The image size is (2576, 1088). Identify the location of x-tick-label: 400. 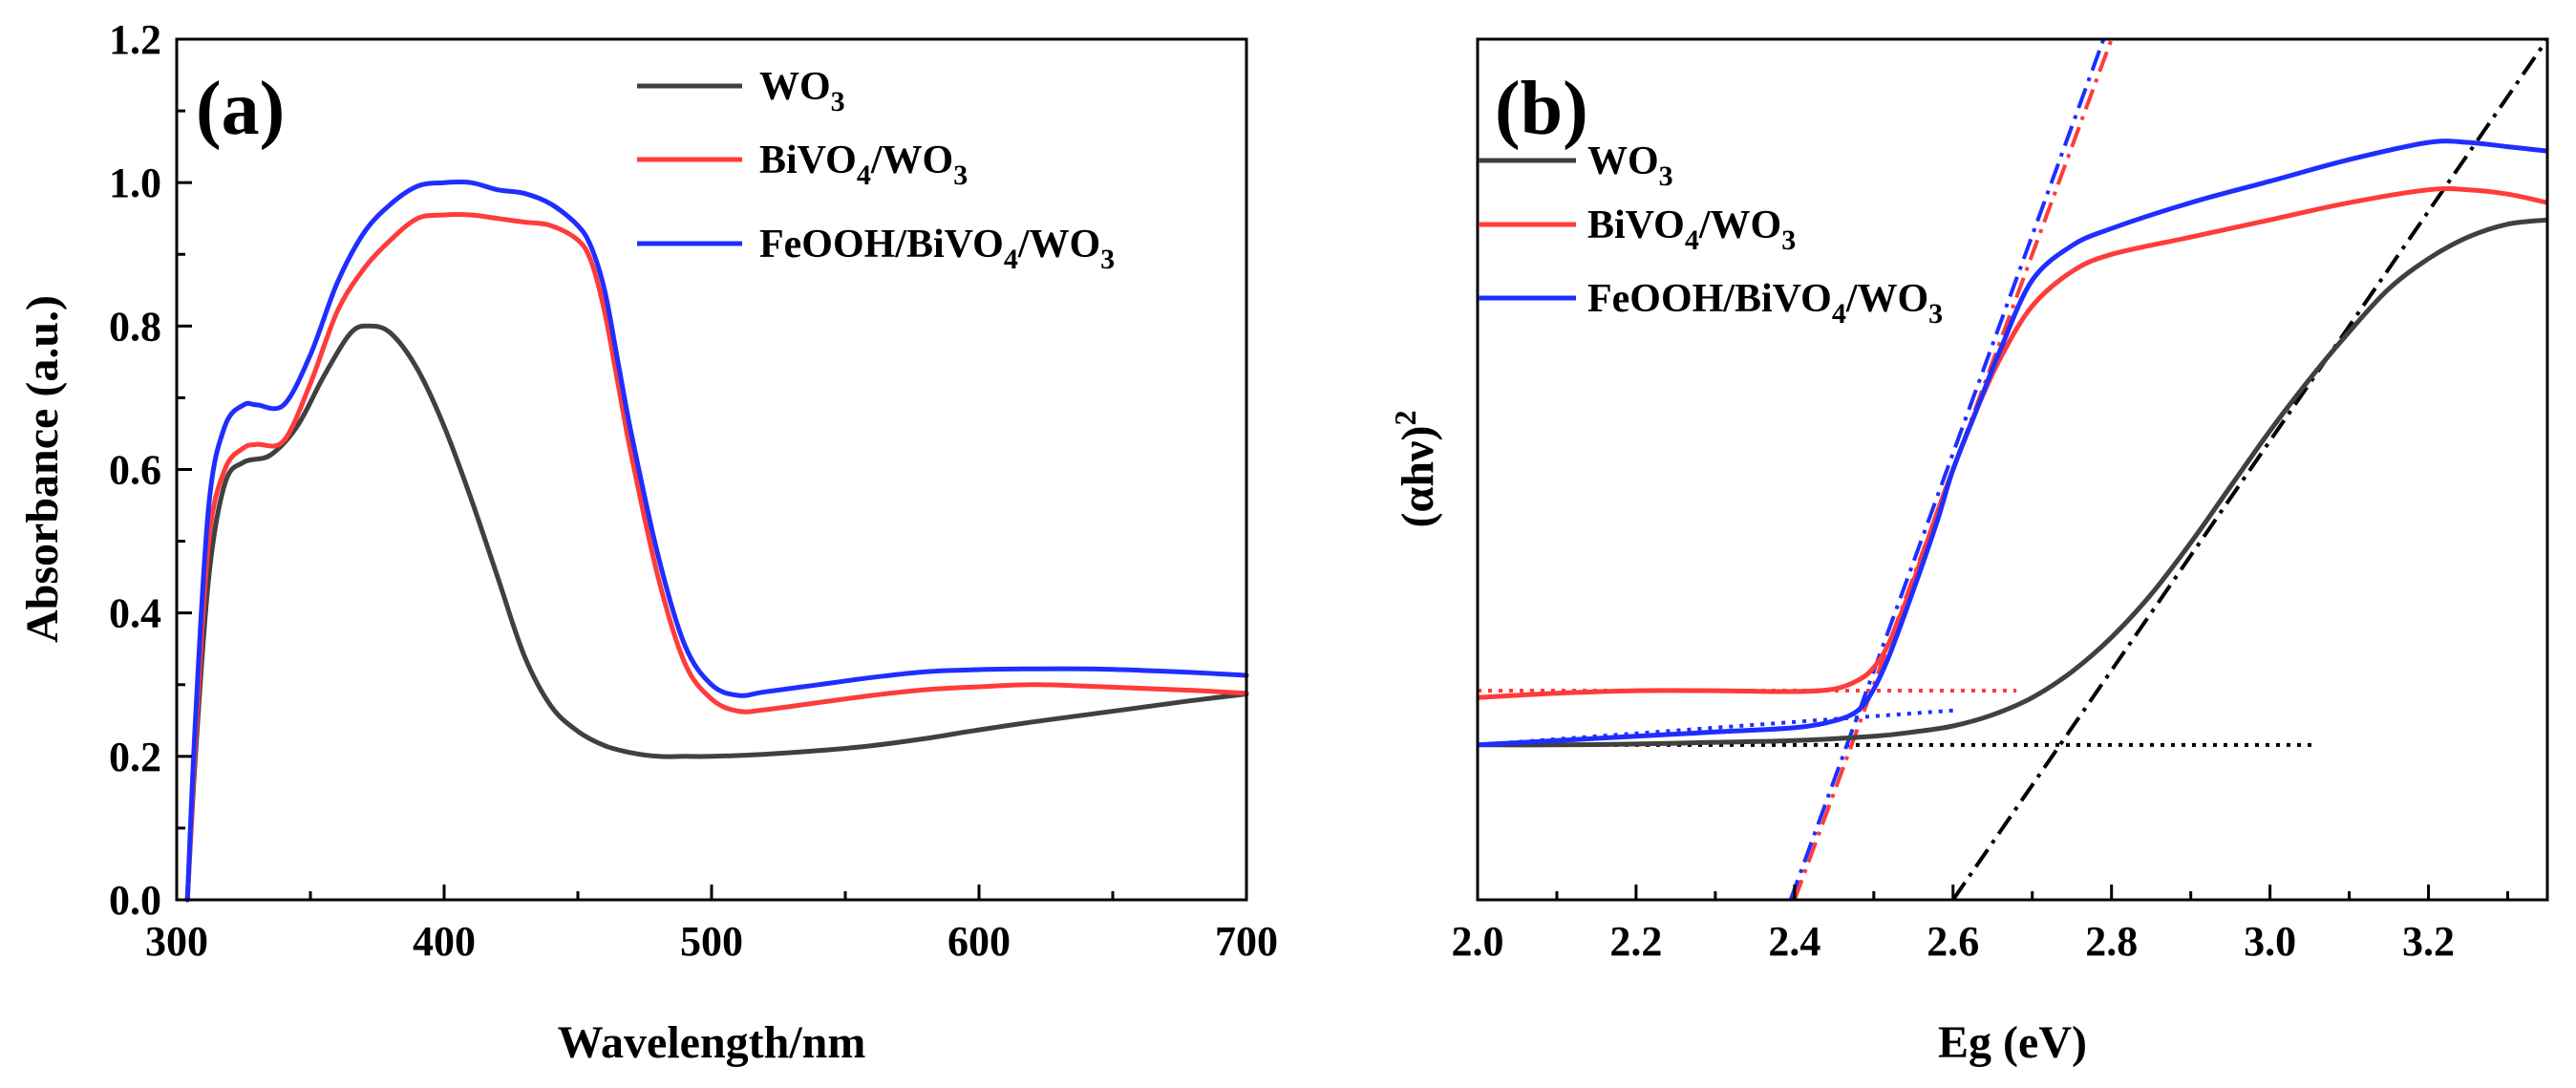
(445, 941).